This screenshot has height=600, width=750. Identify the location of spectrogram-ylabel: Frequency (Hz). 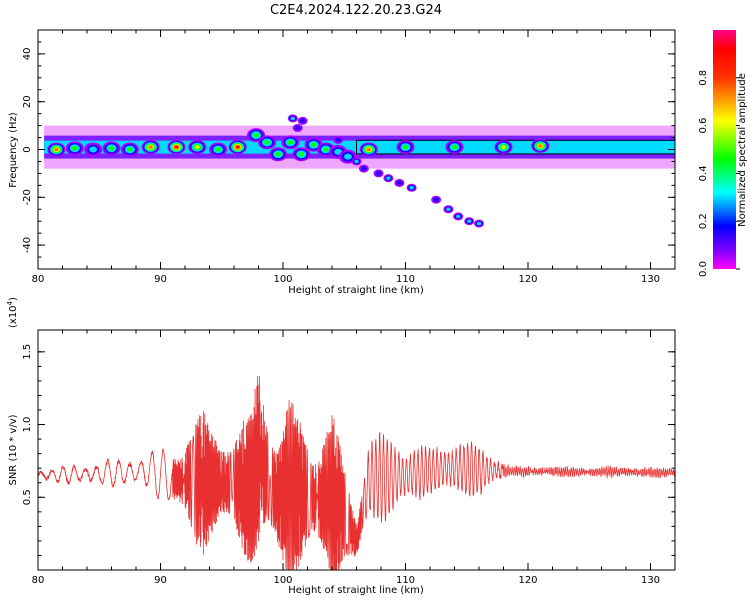
(13, 150).